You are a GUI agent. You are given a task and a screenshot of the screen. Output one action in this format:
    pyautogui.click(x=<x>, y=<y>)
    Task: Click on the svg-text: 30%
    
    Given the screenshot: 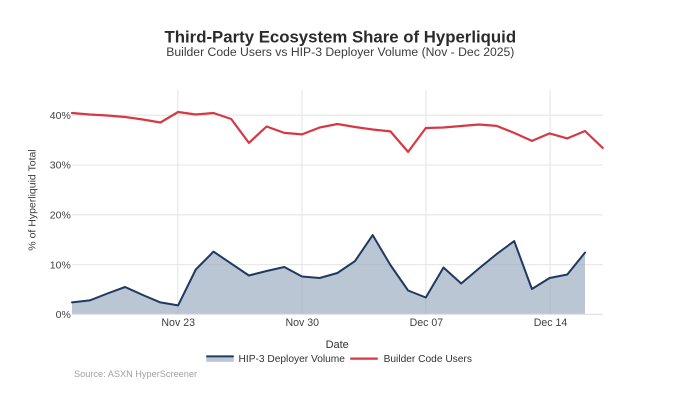 What is the action you would take?
    pyautogui.click(x=60, y=166)
    